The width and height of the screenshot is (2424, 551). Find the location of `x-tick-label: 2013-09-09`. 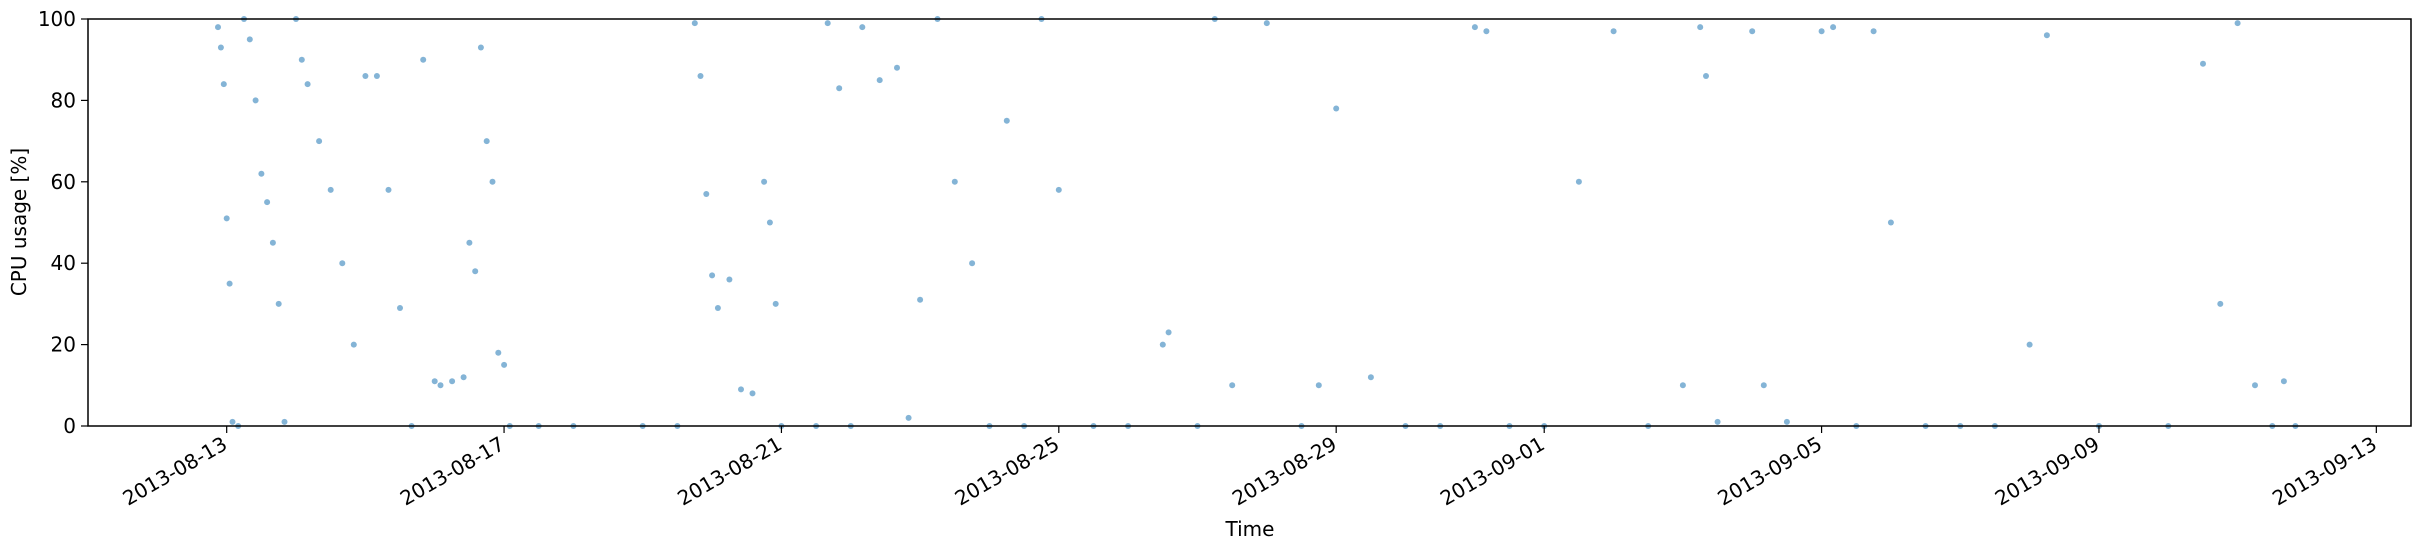

x-tick-label: 2013-09-09 is located at coordinates (2047, 471).